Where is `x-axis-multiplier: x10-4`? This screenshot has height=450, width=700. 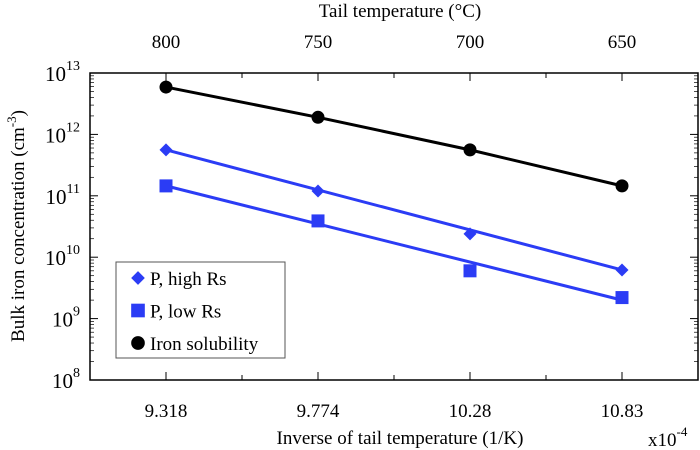
x-axis-multiplier: x10-4 is located at coordinates (668, 437).